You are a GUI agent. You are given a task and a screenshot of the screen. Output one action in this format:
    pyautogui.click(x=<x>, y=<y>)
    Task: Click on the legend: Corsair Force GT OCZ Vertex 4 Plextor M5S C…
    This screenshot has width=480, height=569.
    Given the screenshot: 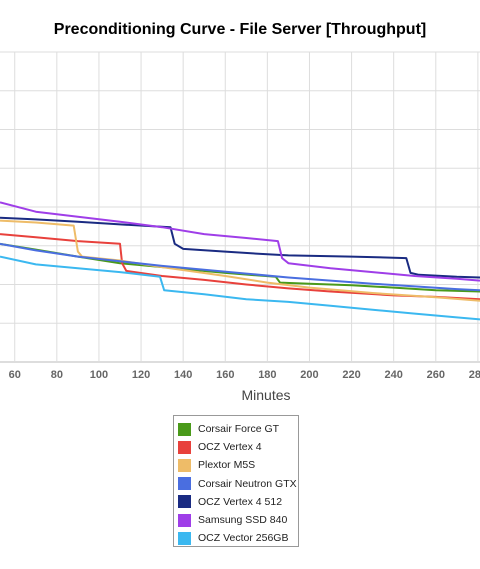 What is the action you would take?
    pyautogui.click(x=236, y=481)
    